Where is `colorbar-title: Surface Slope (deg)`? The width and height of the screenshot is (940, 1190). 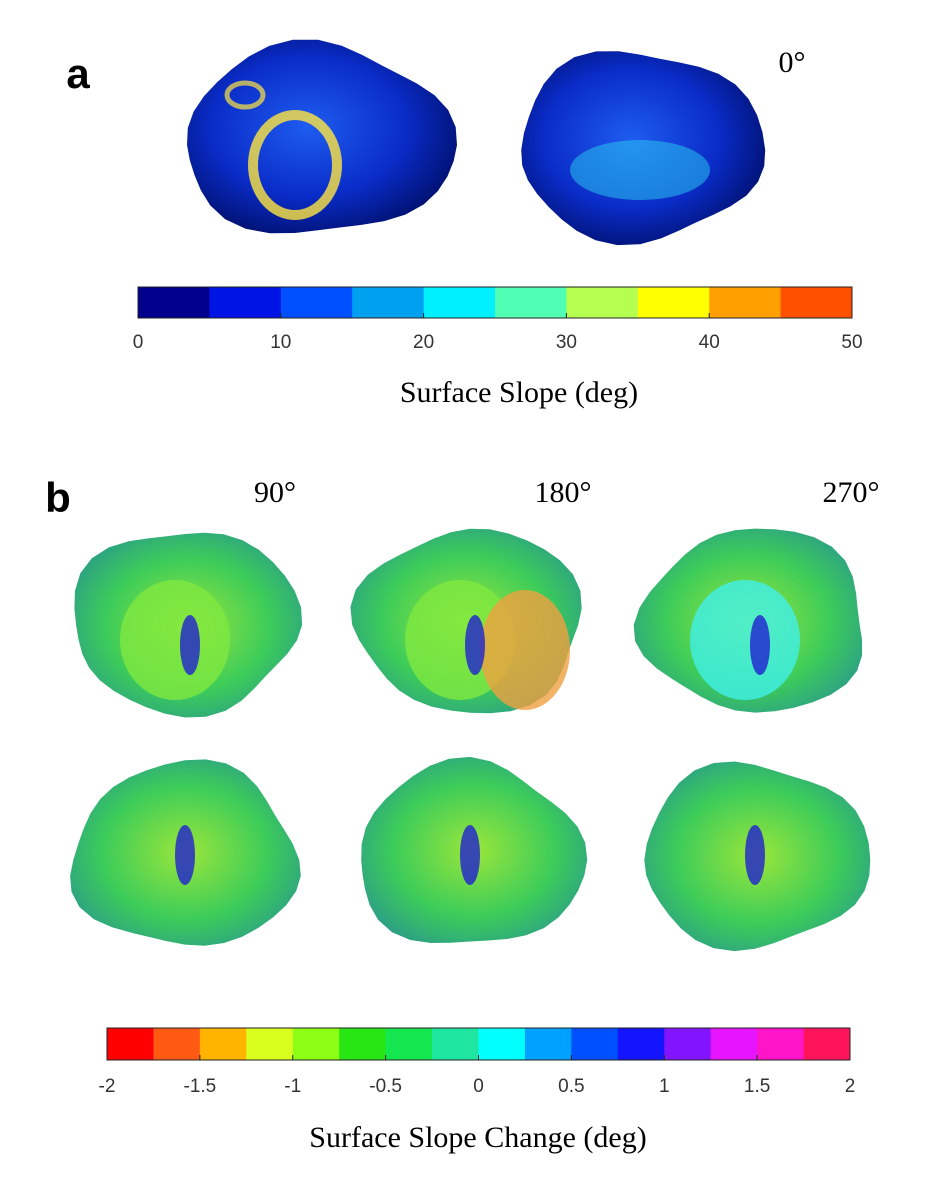
colorbar-title: Surface Slope (deg) is located at coordinates (519, 392).